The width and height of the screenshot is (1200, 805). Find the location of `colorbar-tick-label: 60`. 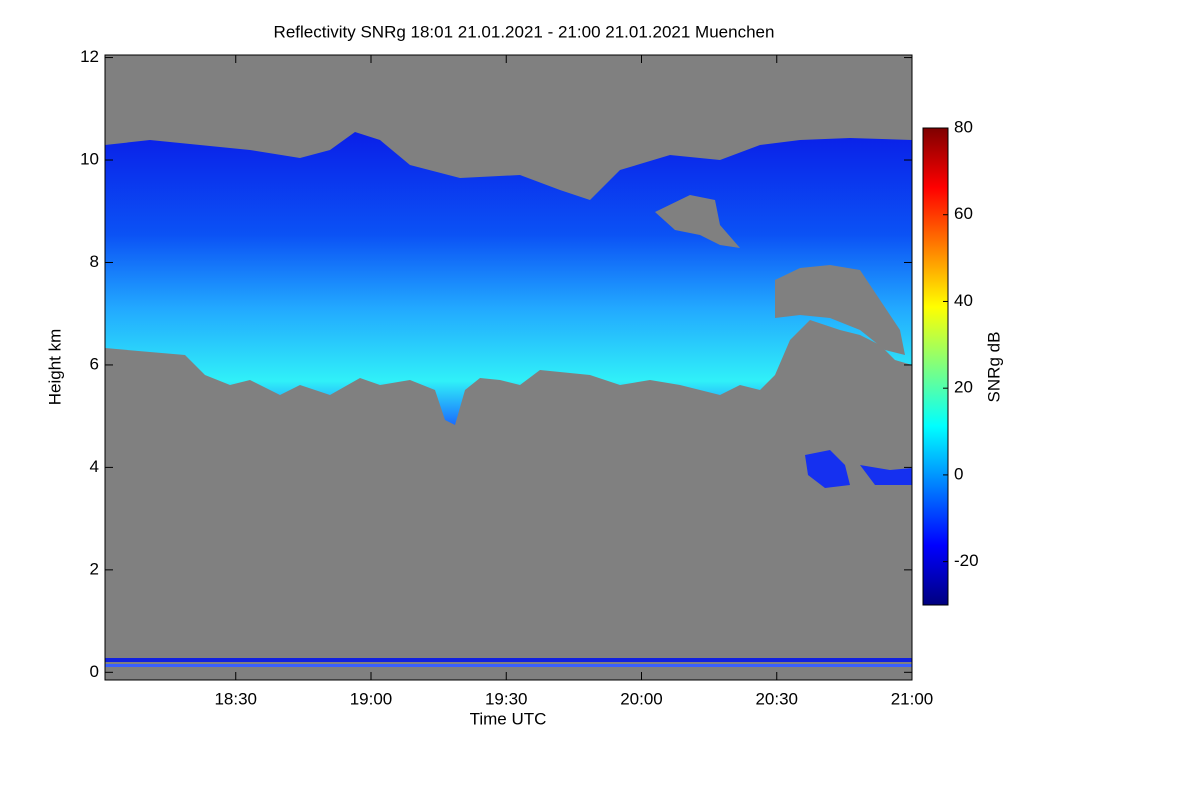

colorbar-tick-label: 60 is located at coordinates (963, 213).